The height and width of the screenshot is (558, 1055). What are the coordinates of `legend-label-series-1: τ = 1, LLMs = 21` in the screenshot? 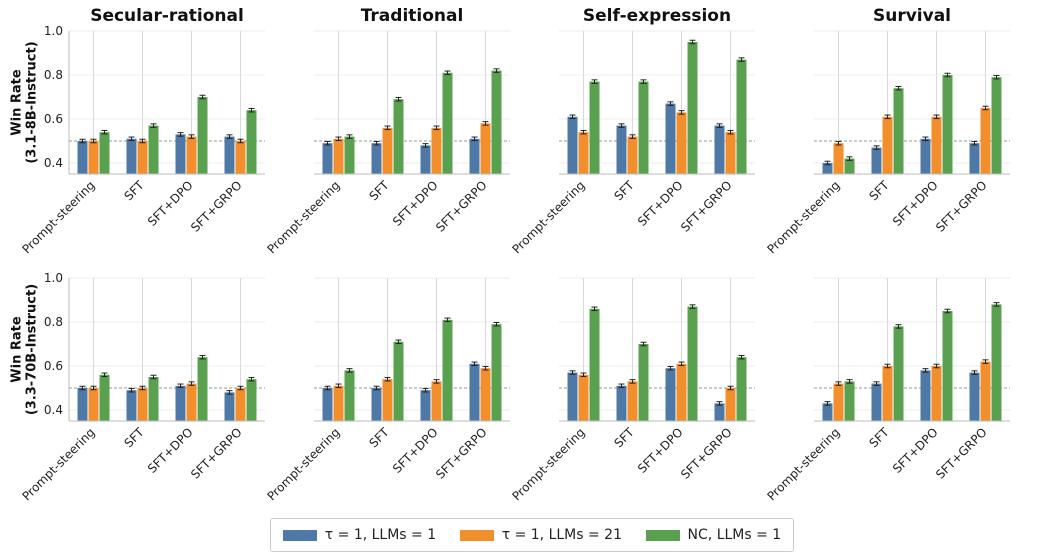 It's located at (561, 535).